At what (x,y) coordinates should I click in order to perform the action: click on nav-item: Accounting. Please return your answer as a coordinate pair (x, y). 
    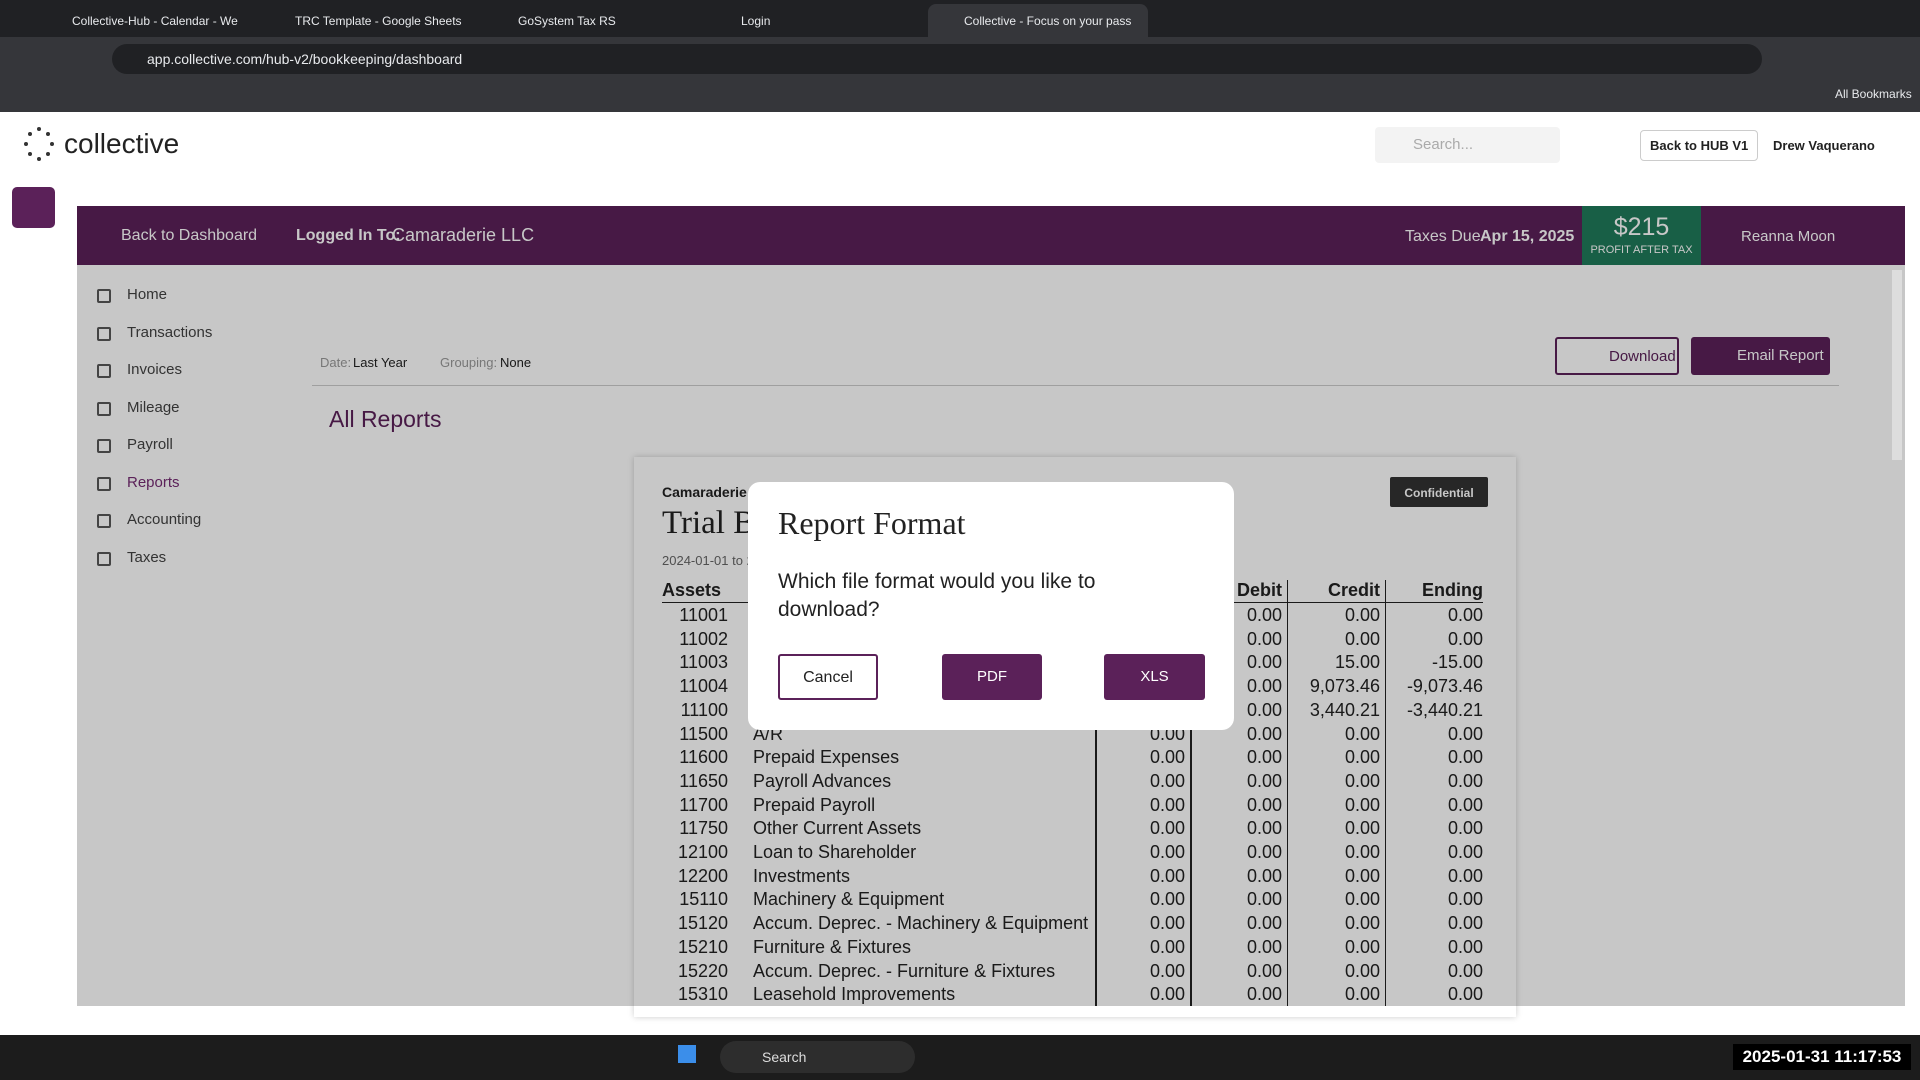
    Looking at the image, I should click on (164, 519).